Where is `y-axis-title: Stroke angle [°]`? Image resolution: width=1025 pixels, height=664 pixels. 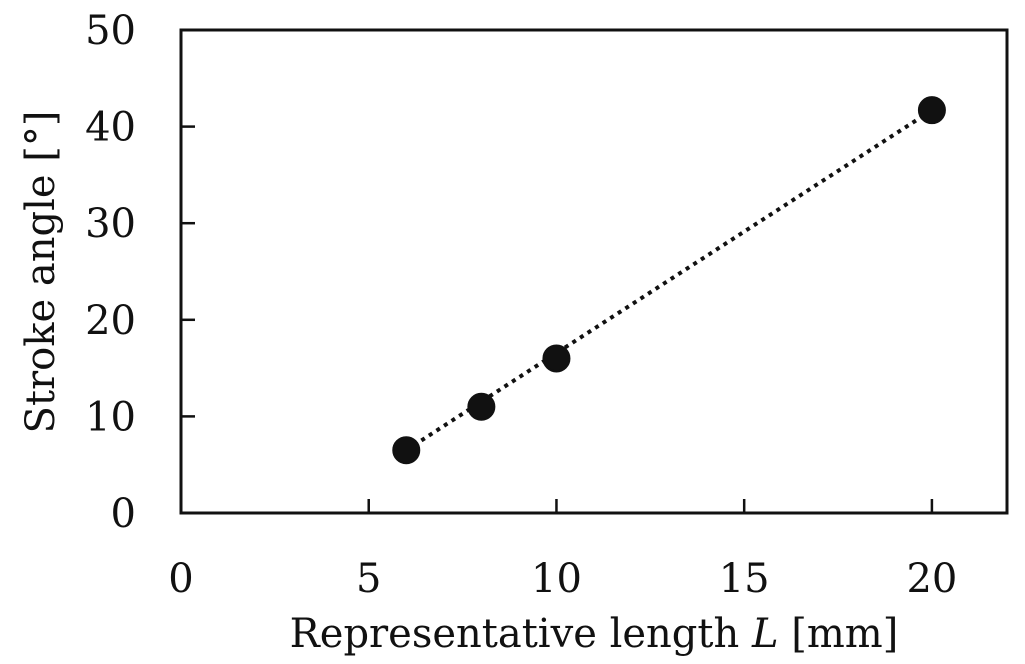
y-axis-title: Stroke angle [°] is located at coordinates (41, 272).